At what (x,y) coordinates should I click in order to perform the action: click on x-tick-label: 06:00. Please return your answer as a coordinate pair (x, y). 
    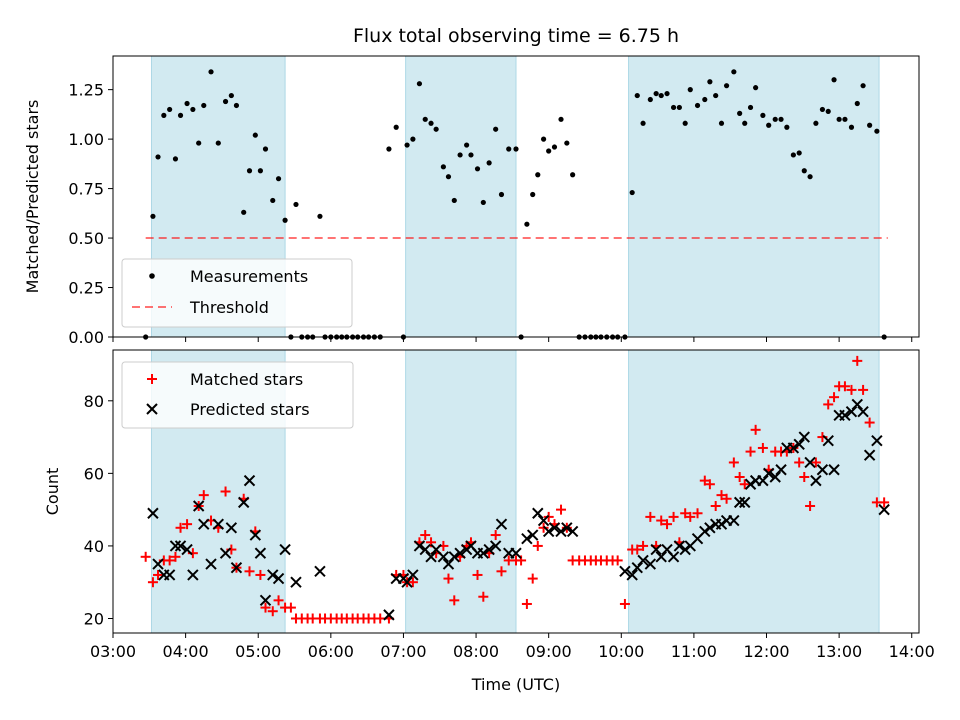
    Looking at the image, I should click on (331, 651).